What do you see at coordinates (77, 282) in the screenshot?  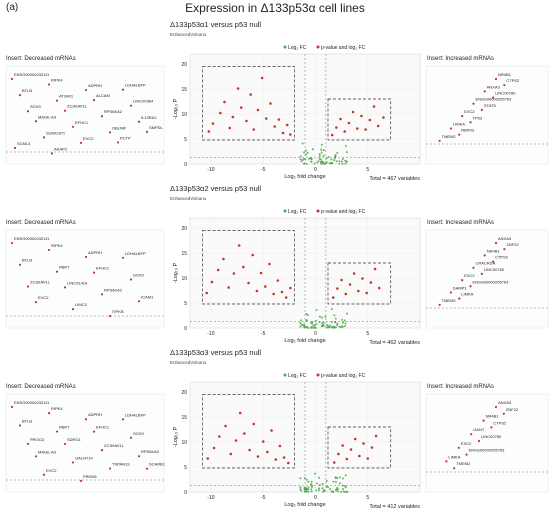 I see `inset-left-gene-label: LINC01419` at bounding box center [77, 282].